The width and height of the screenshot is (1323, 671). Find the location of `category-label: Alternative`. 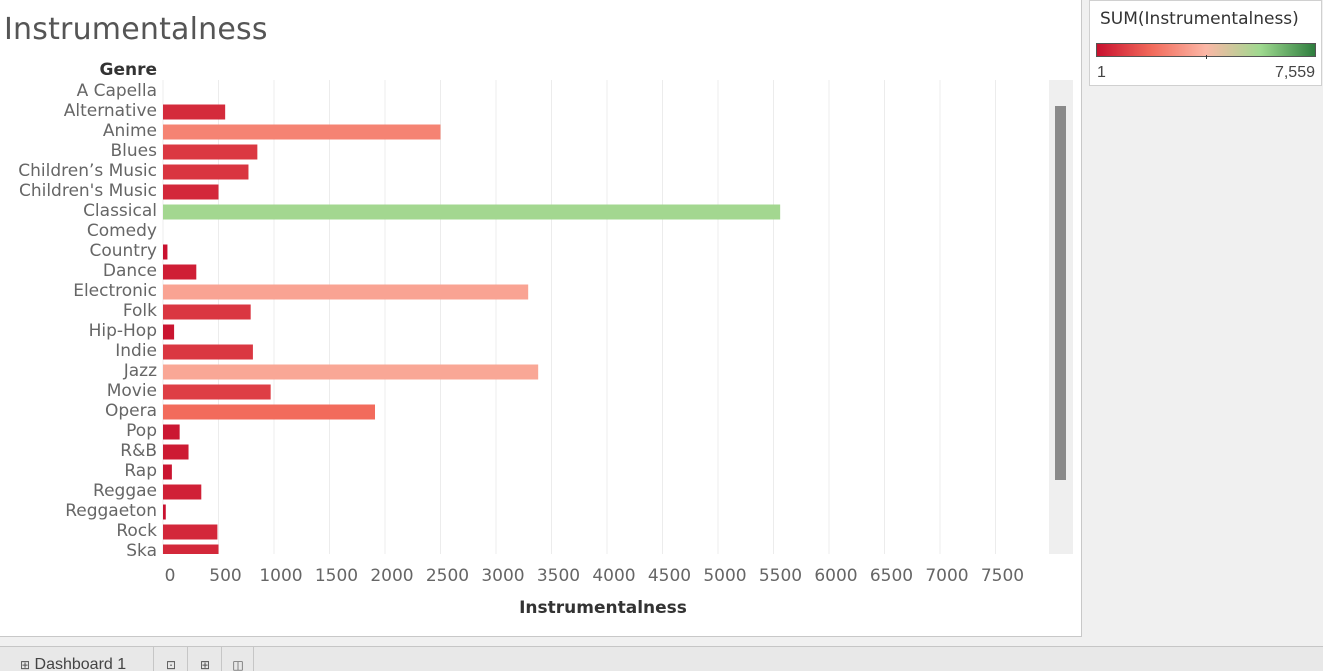

category-label: Alternative is located at coordinates (110, 111).